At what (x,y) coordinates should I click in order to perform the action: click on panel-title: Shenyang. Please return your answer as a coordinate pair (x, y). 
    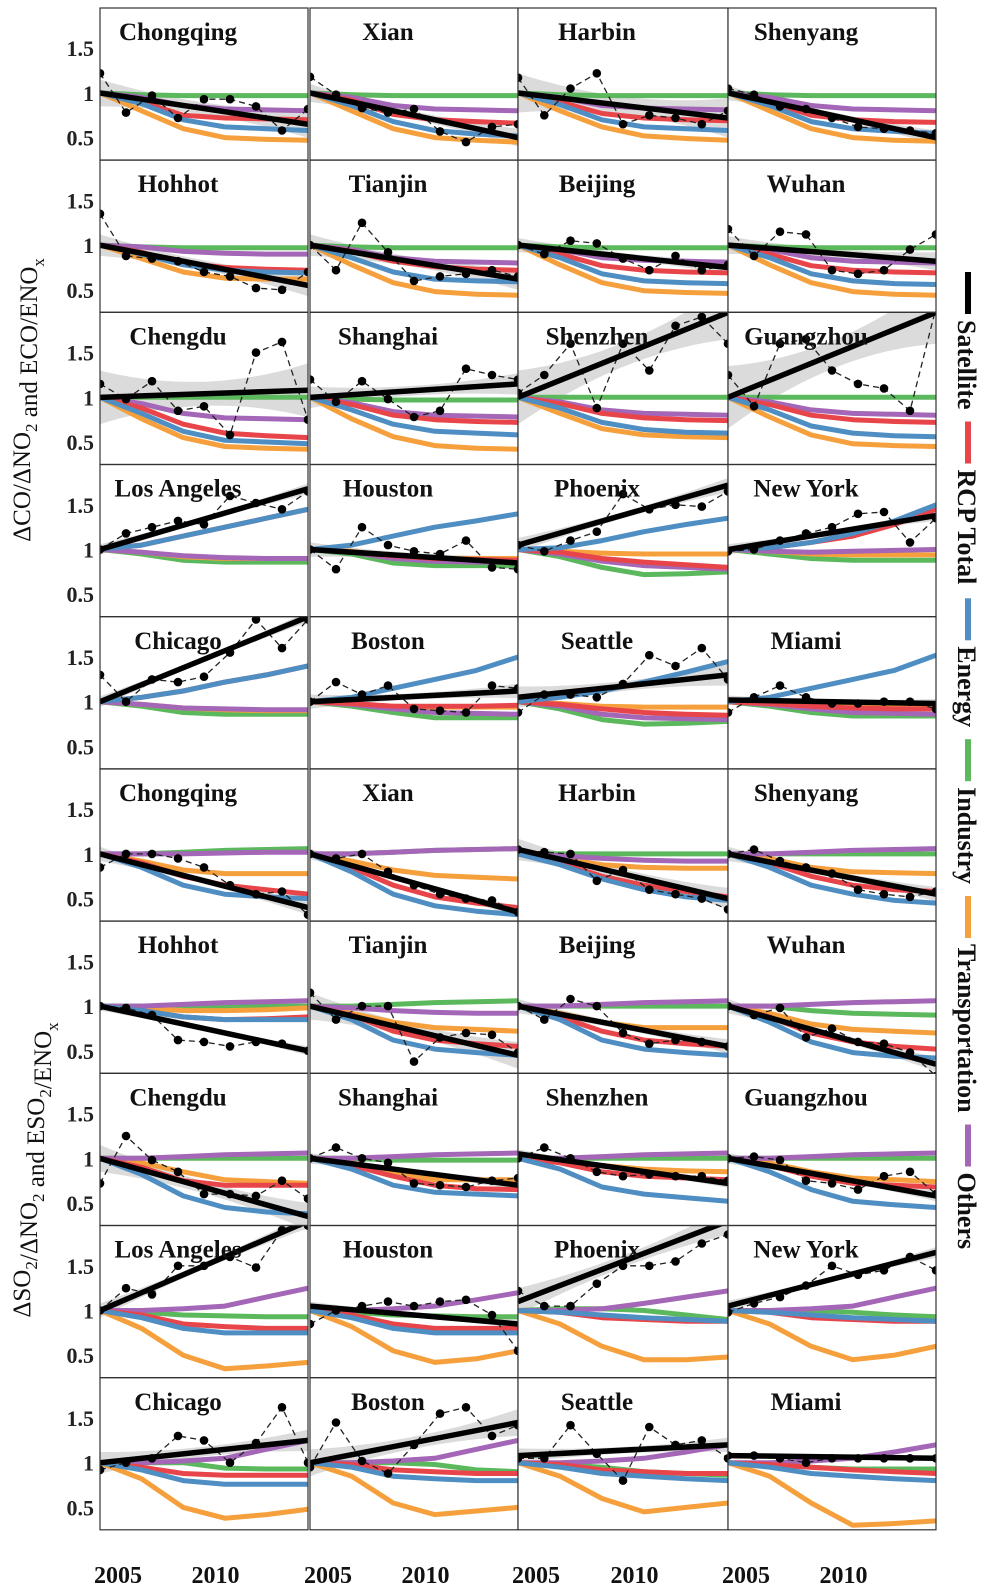
    Looking at the image, I should click on (806, 32).